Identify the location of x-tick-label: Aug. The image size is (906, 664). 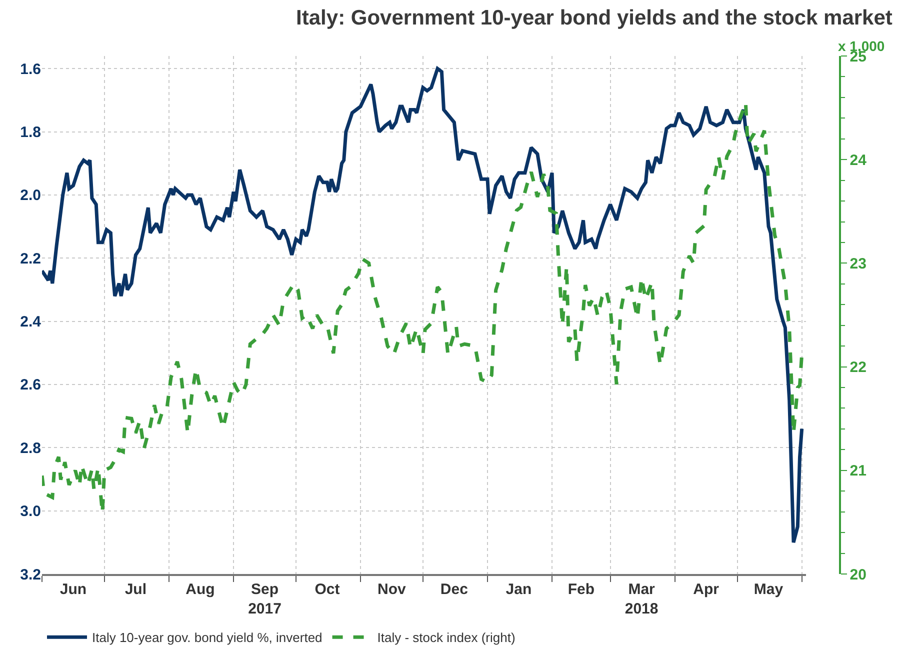
(200, 589).